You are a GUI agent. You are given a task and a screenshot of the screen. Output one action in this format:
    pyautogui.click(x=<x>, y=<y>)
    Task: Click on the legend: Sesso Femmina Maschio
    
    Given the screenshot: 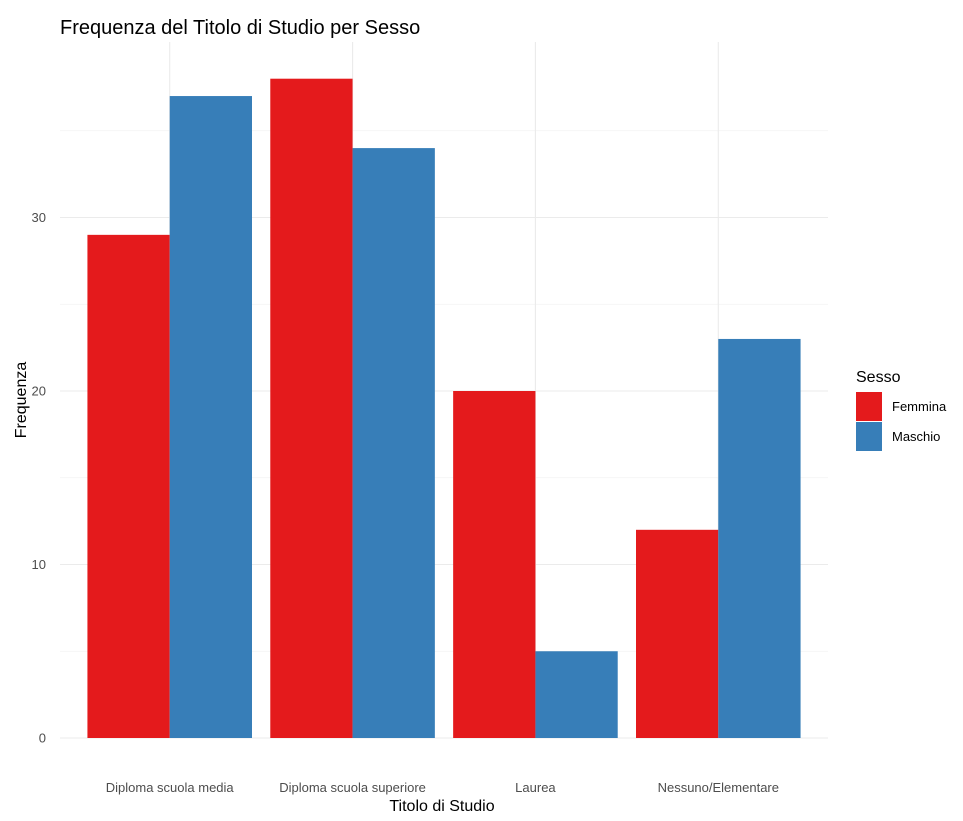 What is the action you would take?
    pyautogui.click(x=901, y=410)
    